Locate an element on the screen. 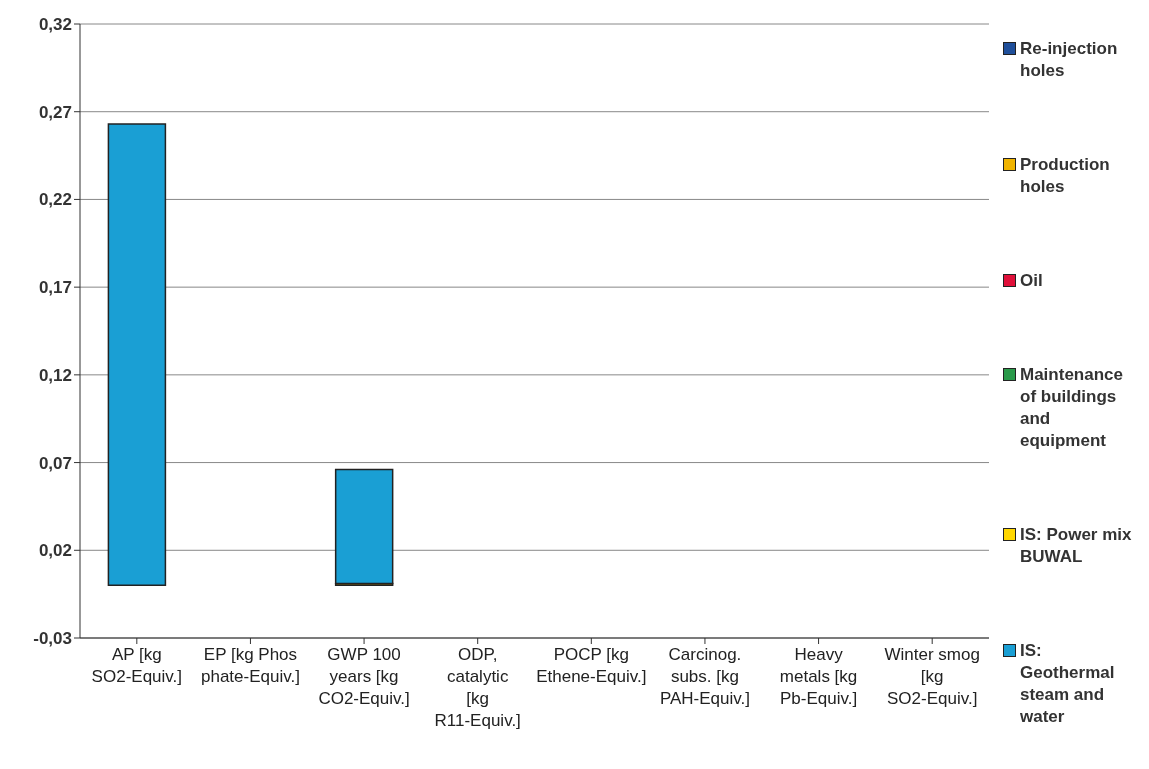 This screenshot has width=1149, height=769. x-tick-label: Heavy metals [kg Pb-Equiv.] is located at coordinates (818, 676).